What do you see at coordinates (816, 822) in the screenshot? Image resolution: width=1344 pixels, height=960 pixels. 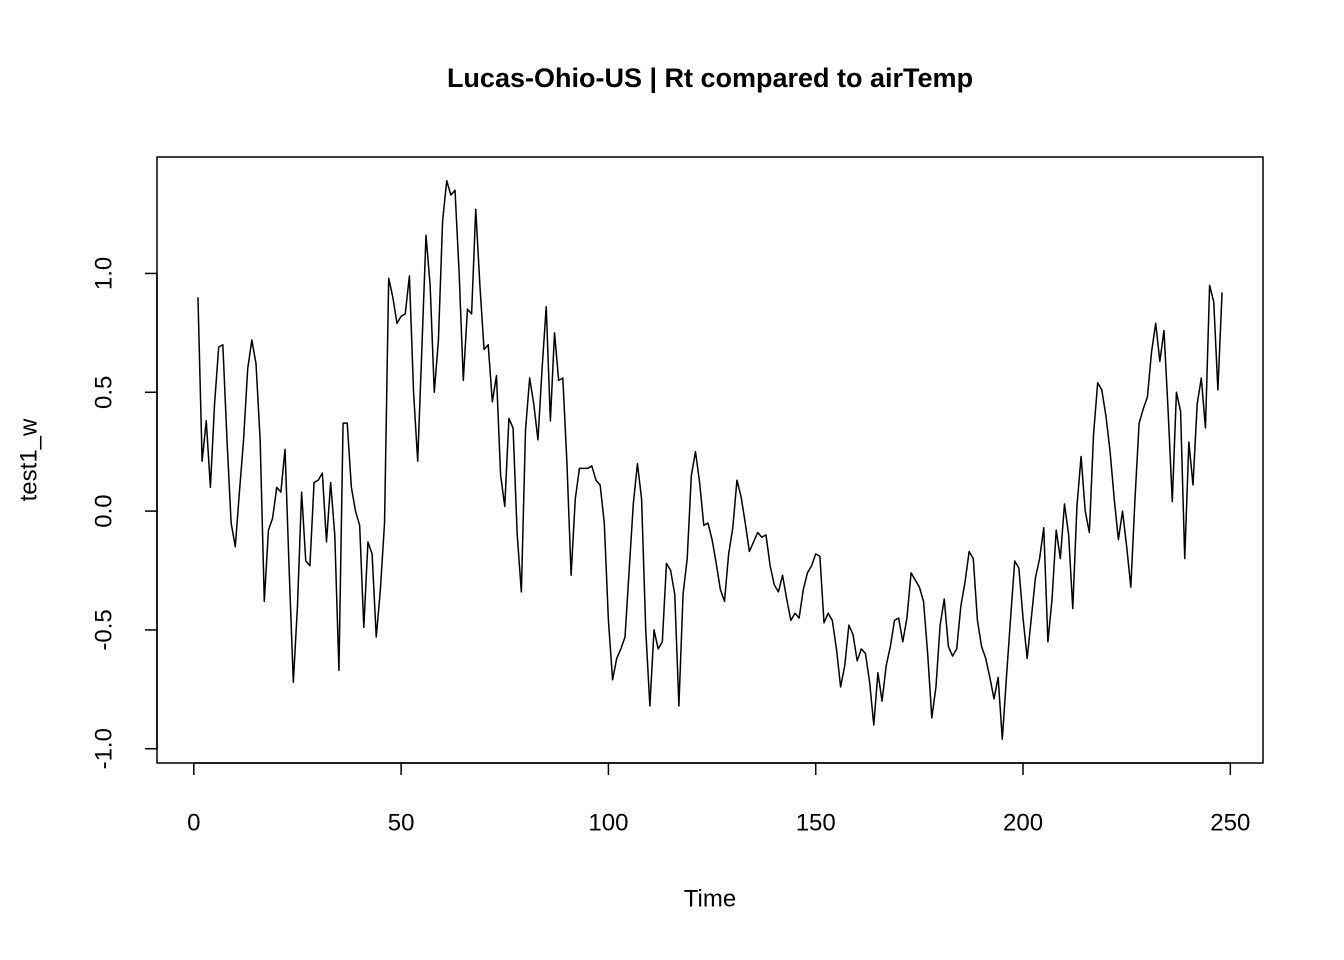 I see `x-tick-label: 150` at bounding box center [816, 822].